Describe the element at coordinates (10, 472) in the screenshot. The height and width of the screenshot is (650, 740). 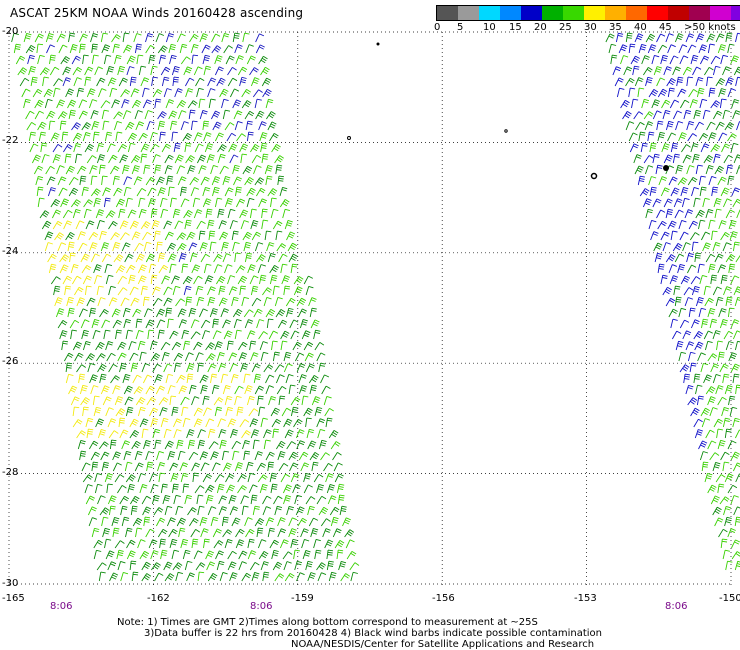
I see `lat-label: -28` at that location.